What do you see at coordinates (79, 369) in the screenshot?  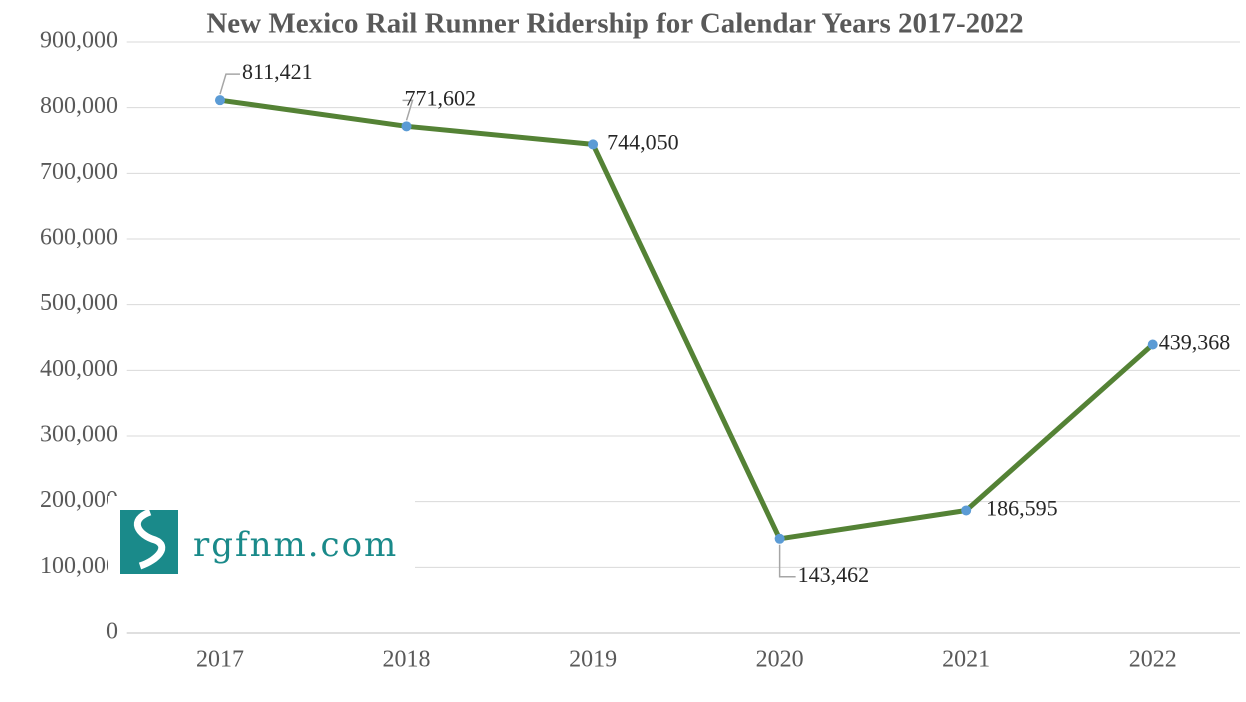 I see `y-tick-label: 400,000` at bounding box center [79, 369].